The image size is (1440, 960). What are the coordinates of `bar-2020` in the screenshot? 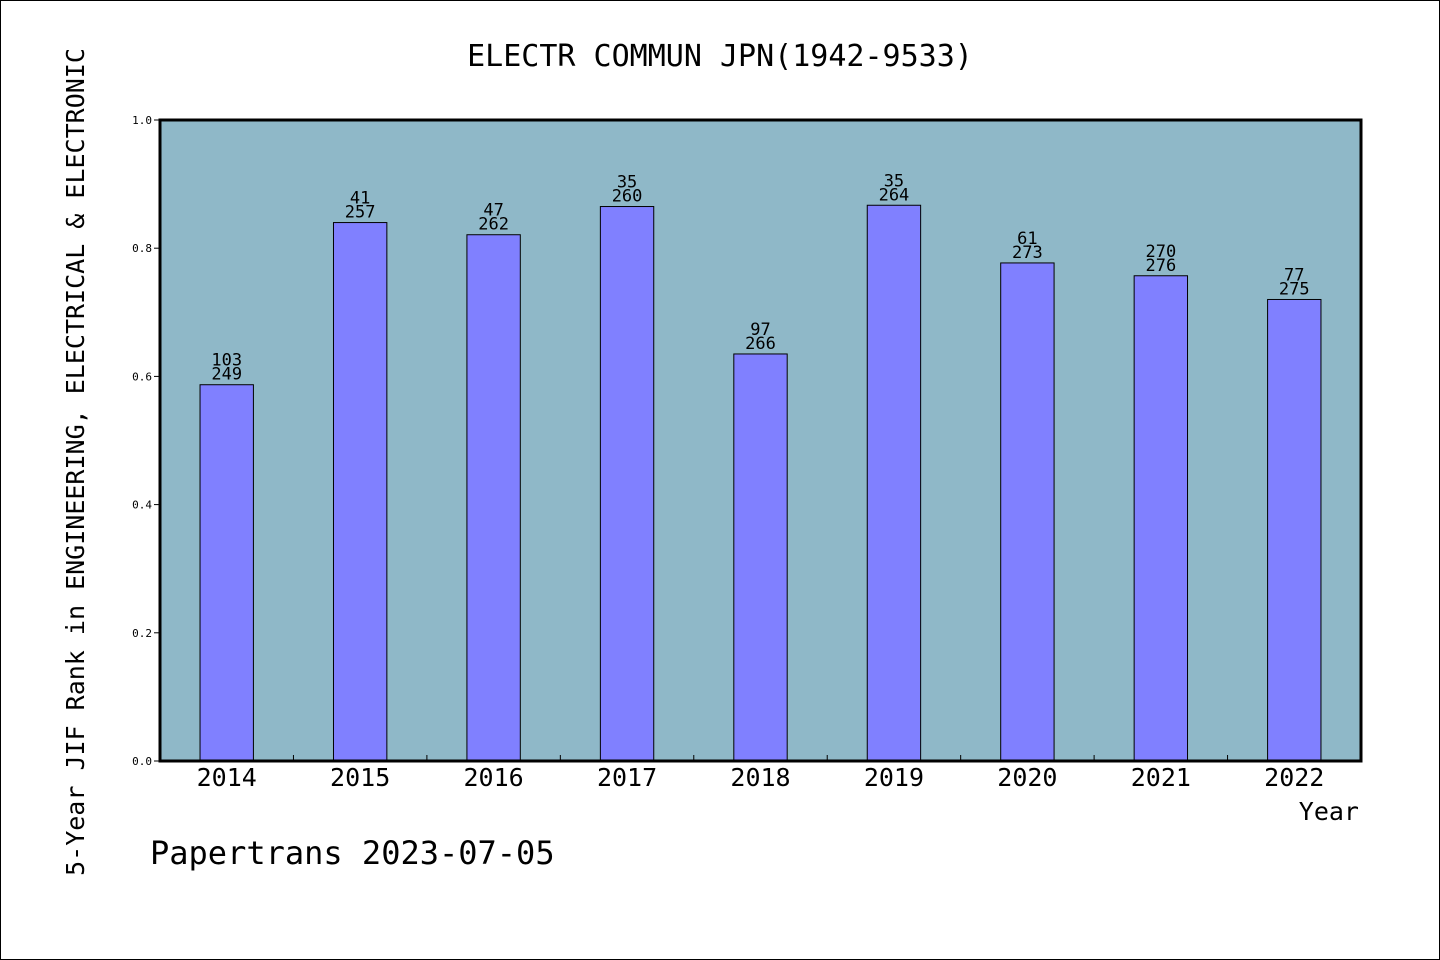 It's located at (1027, 512).